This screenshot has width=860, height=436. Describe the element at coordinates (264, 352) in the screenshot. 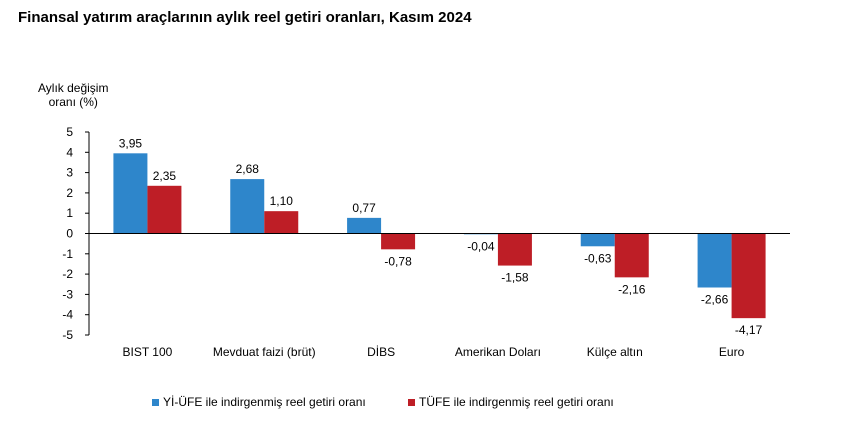

I see `category-label-2: Mevduat faizi (brüt)` at that location.